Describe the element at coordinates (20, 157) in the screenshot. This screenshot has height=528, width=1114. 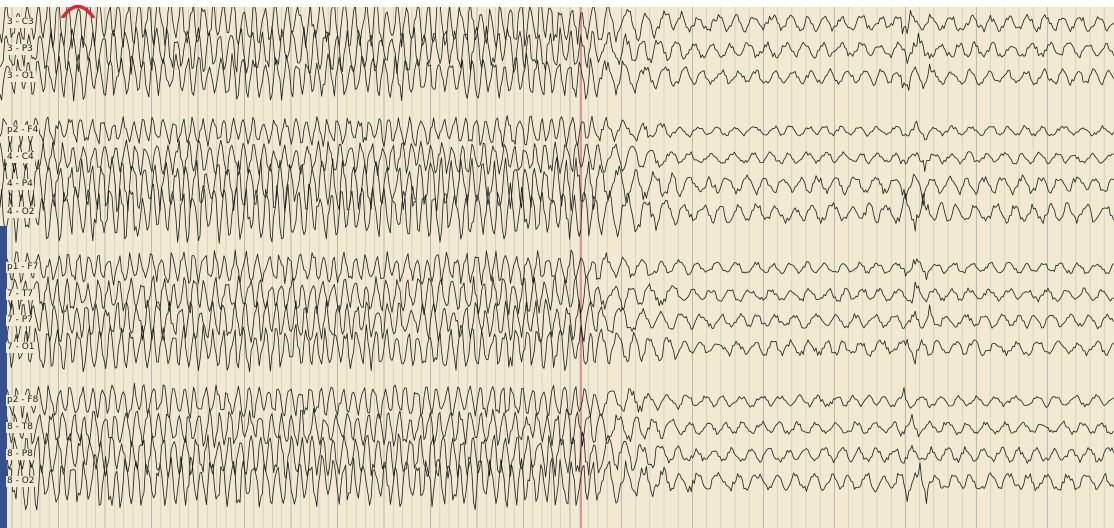
I see `channel-label: 4 - C4` at that location.